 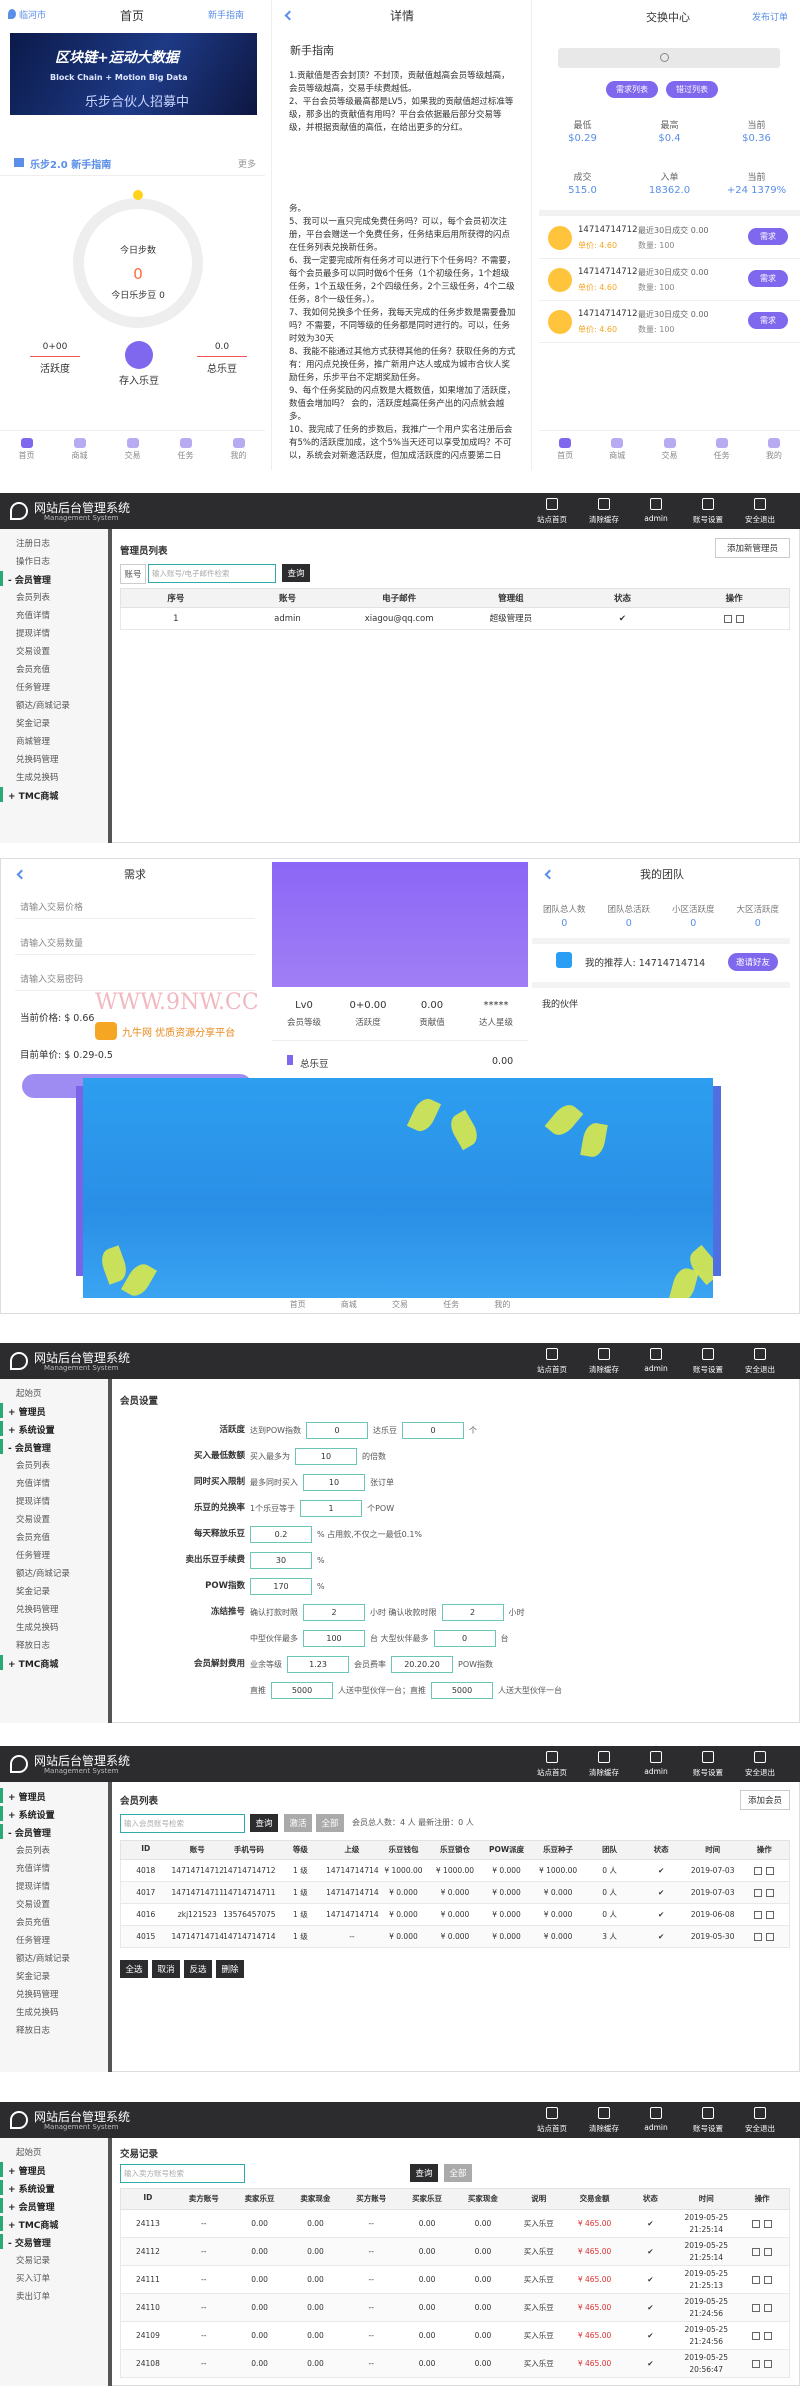 What do you see at coordinates (33, 2031) in the screenshot?
I see `sidebar-item: 释放日志` at bounding box center [33, 2031].